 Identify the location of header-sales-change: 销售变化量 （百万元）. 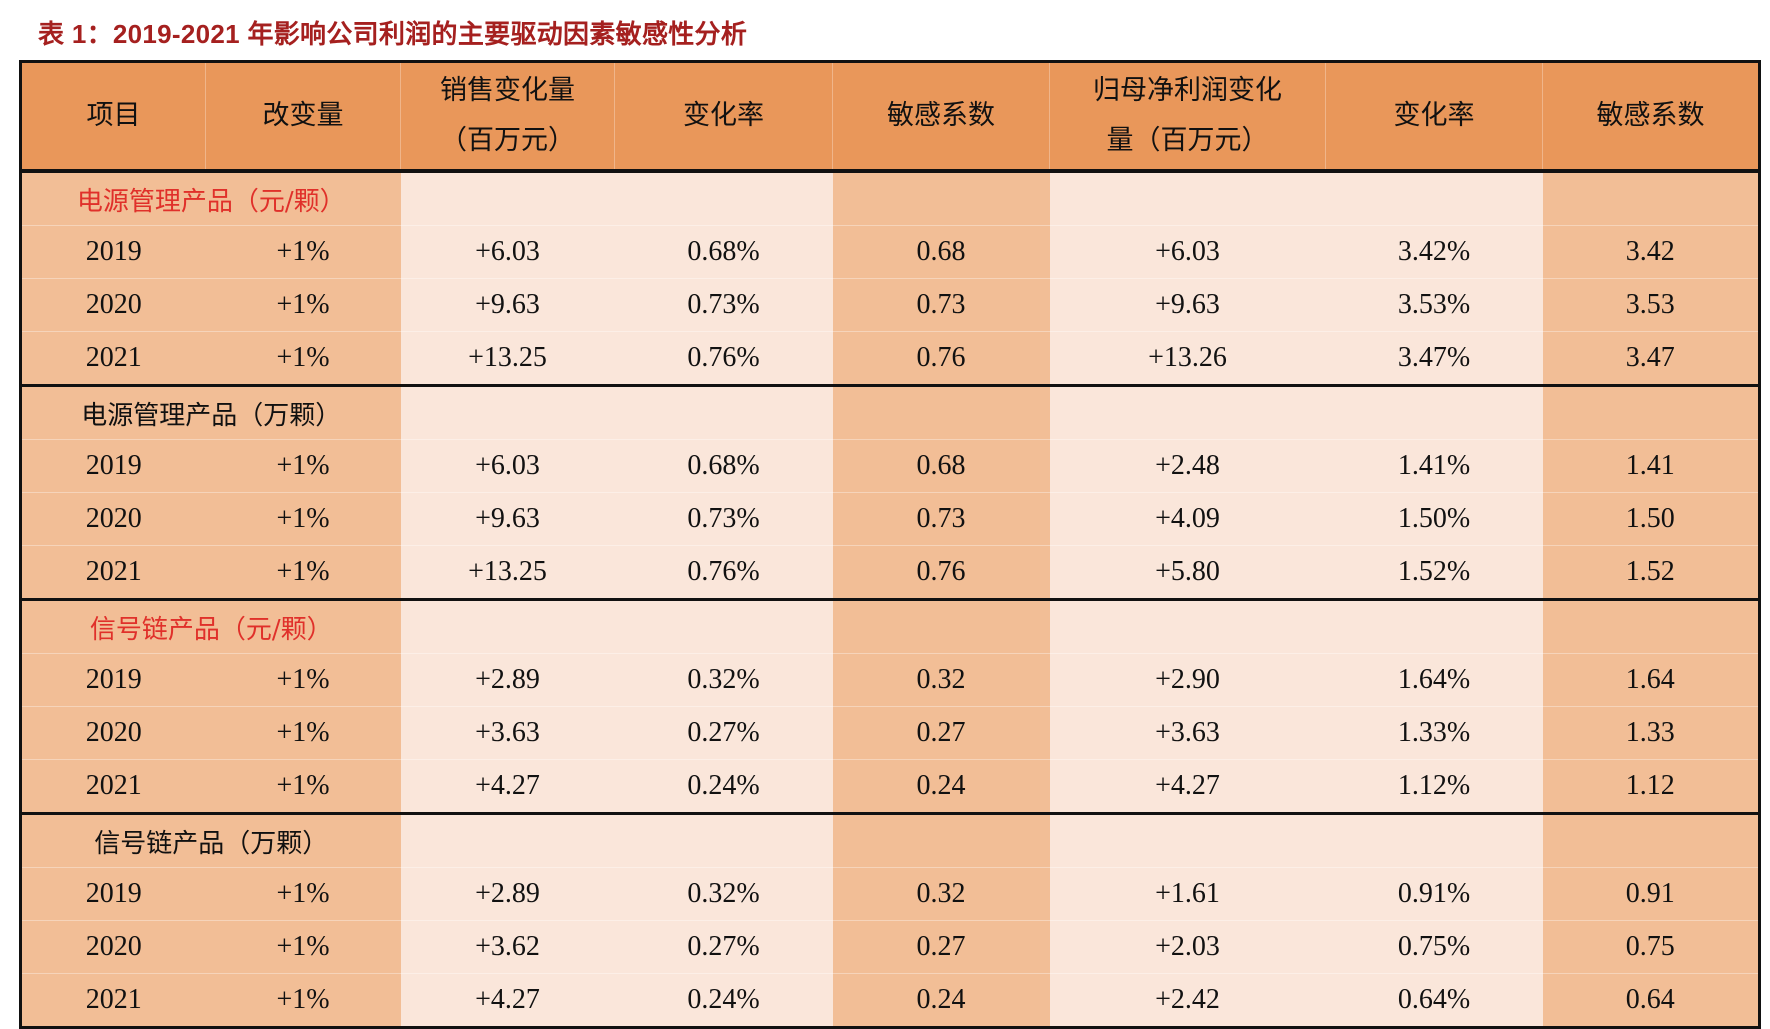
(507, 116).